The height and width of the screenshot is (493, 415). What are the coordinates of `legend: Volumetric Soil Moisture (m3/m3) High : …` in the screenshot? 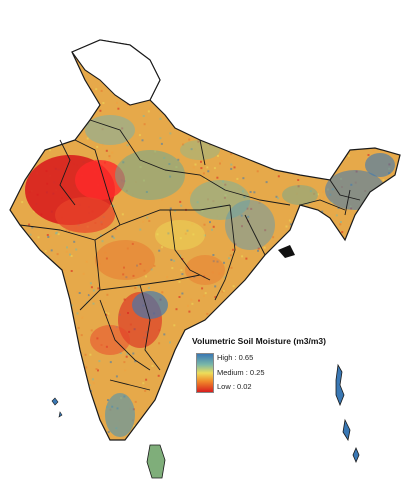 It's located at (272, 367).